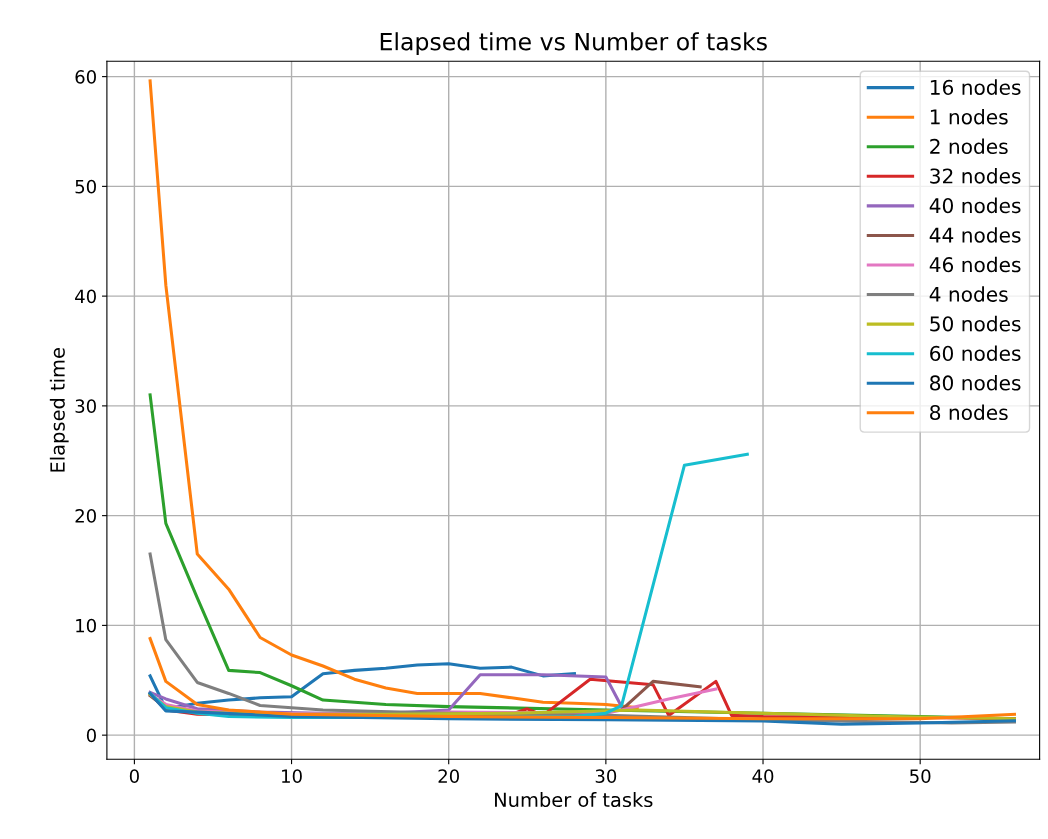 The height and width of the screenshot is (839, 1048). Describe the element at coordinates (975, 176) in the screenshot. I see `legend-label: 32 nodes` at that location.